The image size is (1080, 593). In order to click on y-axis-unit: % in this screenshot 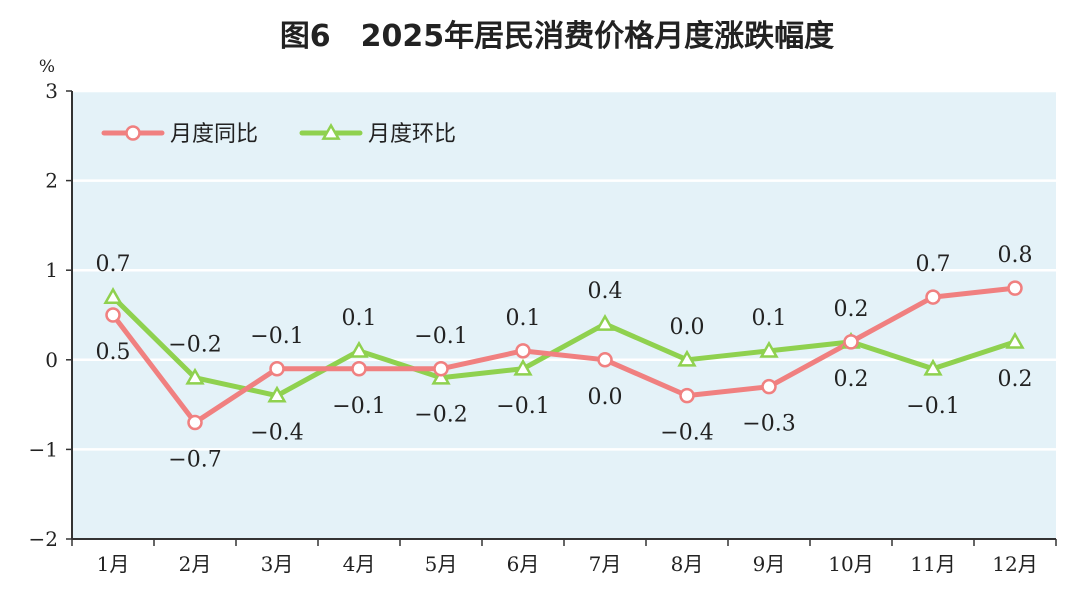, I will do `click(47, 67)`.